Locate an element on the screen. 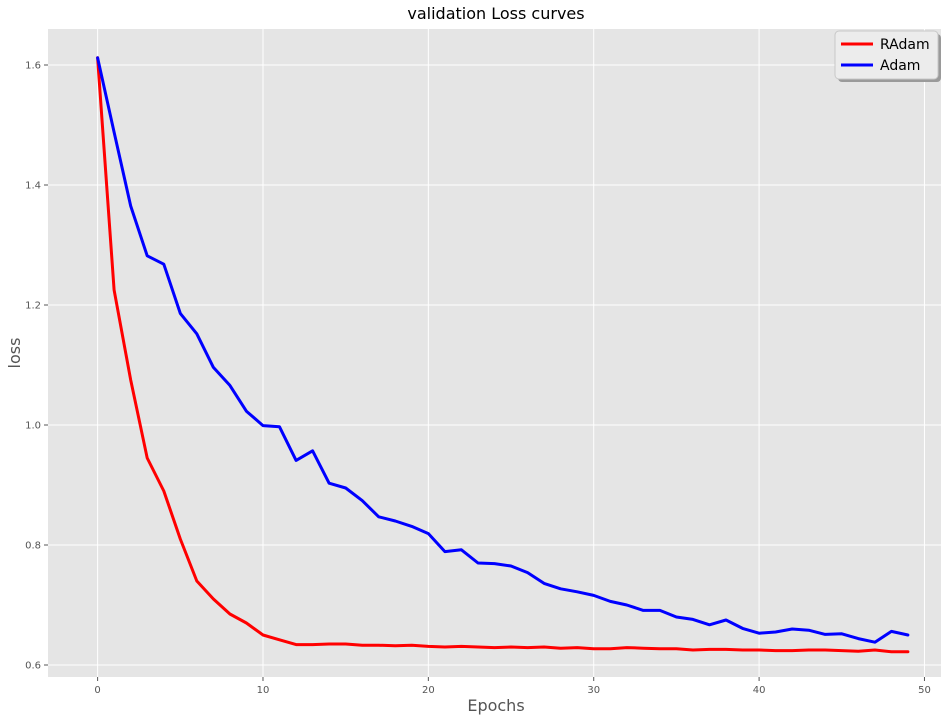 The image size is (952, 720). y-tick-label: 1.4 is located at coordinates (33, 186).